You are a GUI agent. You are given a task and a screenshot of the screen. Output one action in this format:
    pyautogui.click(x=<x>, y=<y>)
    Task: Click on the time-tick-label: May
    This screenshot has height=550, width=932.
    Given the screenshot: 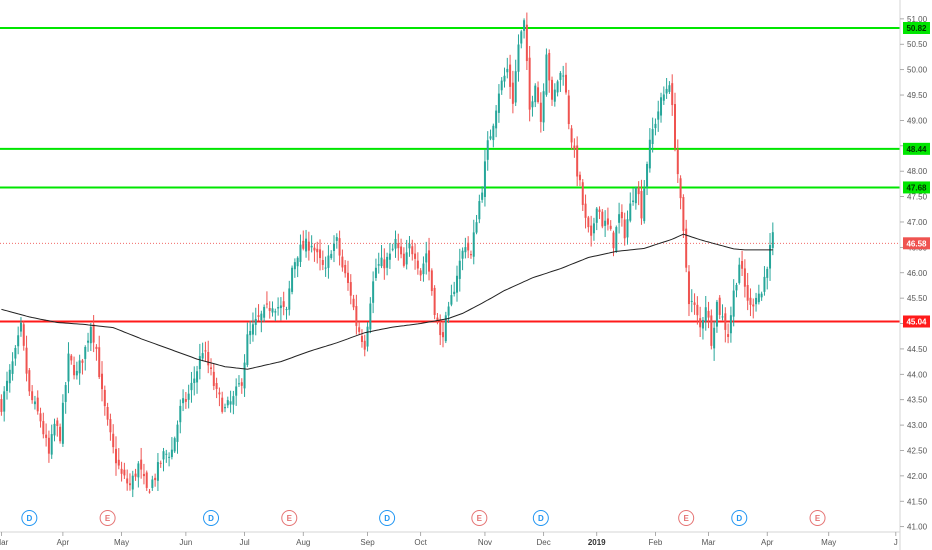 What is the action you would take?
    pyautogui.click(x=828, y=542)
    